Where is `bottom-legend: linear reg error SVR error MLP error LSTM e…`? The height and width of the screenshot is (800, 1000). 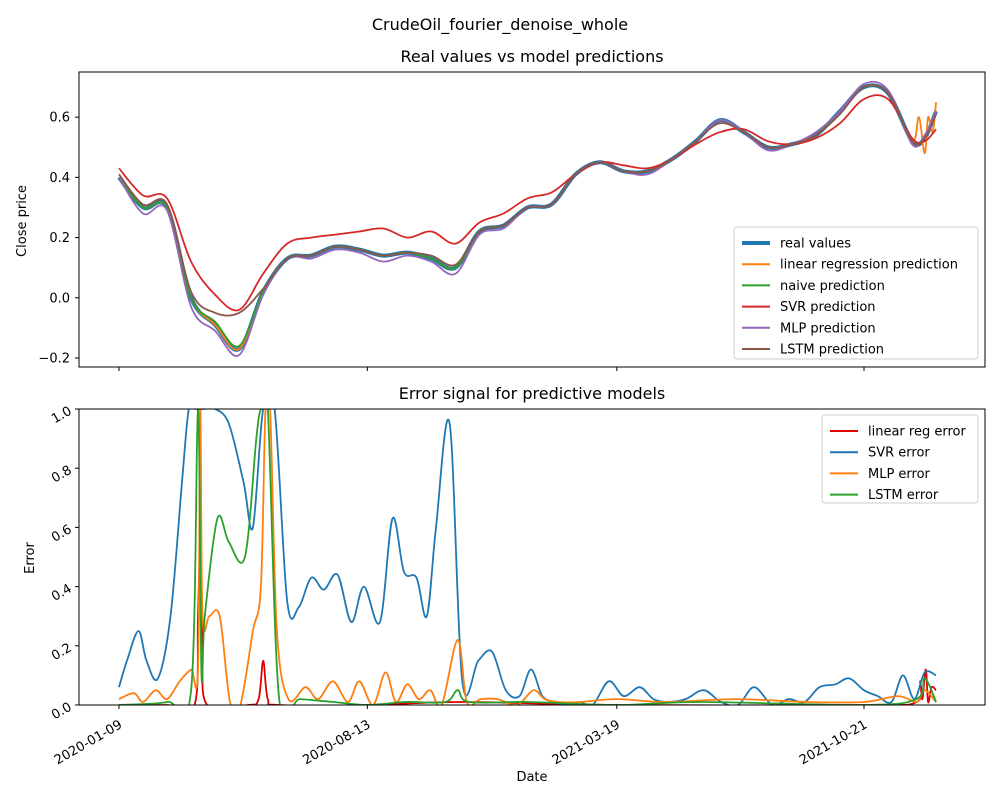 bottom-legend: linear reg error SVR error MLP error LSTM e… is located at coordinates (900, 459).